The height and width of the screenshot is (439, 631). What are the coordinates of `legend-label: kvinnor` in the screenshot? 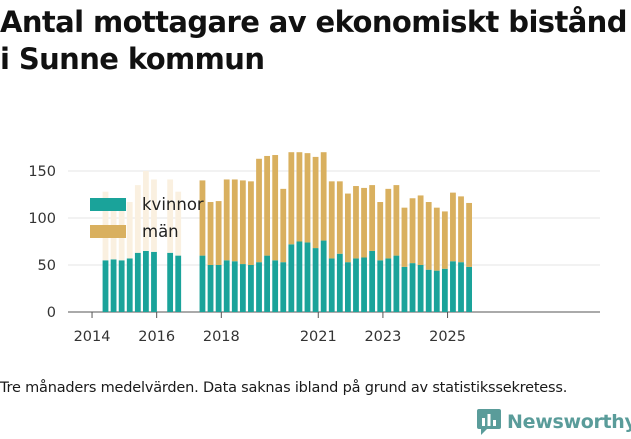 It's located at (173, 204).